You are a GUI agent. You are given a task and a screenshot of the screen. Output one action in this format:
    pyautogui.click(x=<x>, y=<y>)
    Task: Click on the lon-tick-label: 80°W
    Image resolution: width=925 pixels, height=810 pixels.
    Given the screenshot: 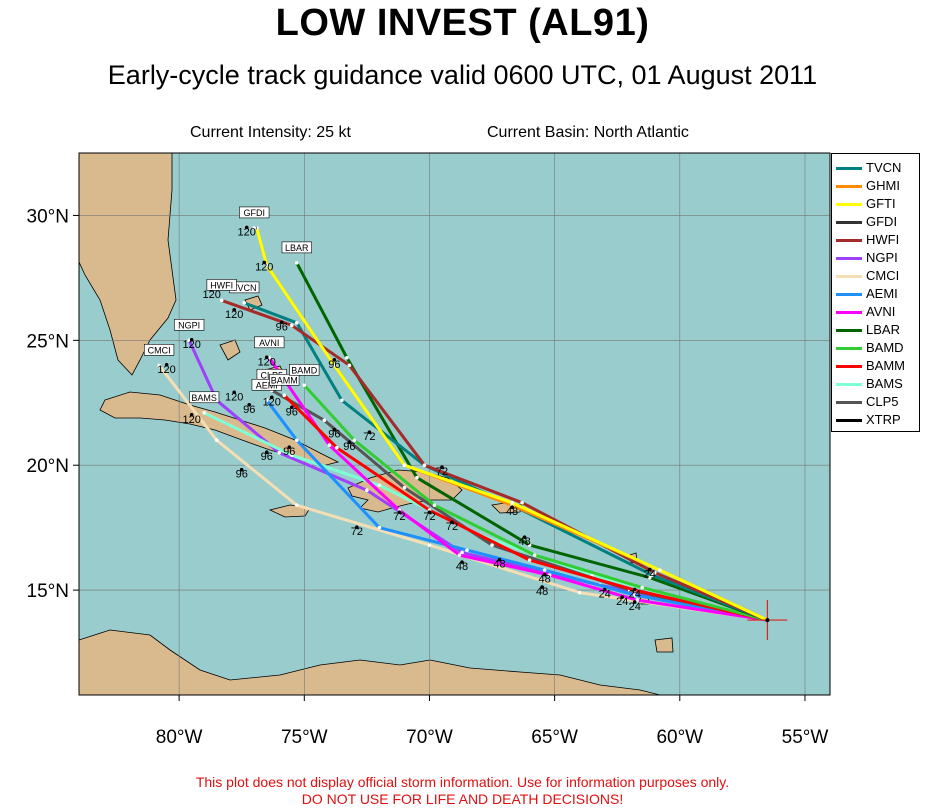 What is the action you would take?
    pyautogui.click(x=179, y=737)
    